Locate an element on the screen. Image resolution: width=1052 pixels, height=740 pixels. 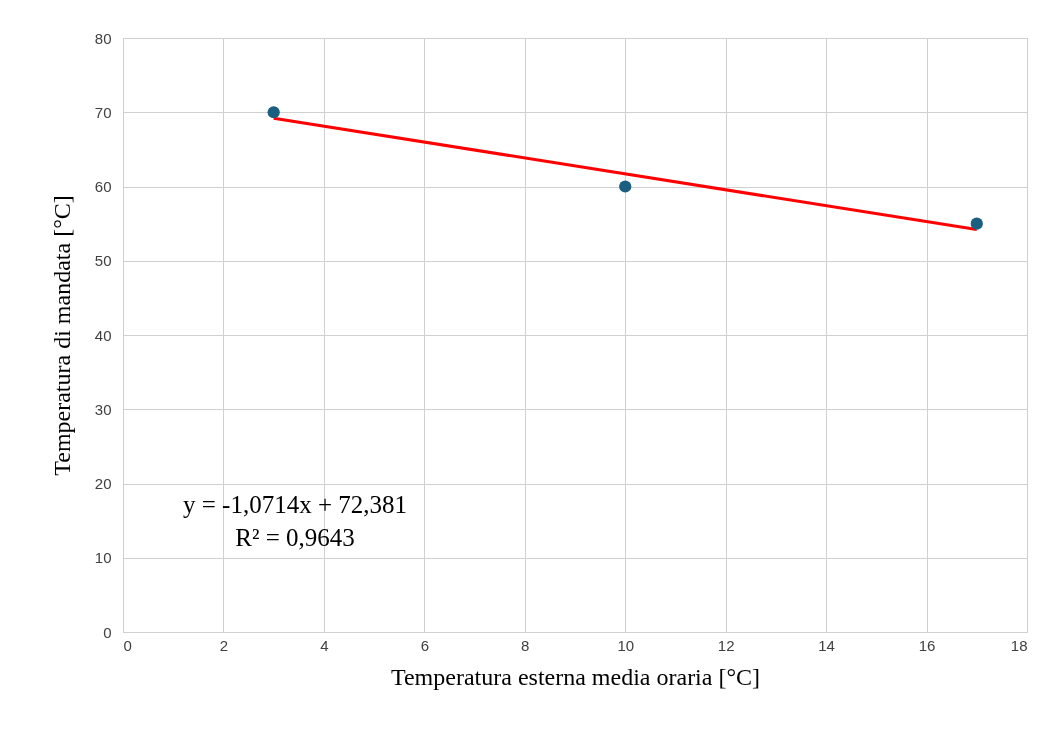
annotation: y = -1,0714x + 72,381 is located at coordinates (295, 504).